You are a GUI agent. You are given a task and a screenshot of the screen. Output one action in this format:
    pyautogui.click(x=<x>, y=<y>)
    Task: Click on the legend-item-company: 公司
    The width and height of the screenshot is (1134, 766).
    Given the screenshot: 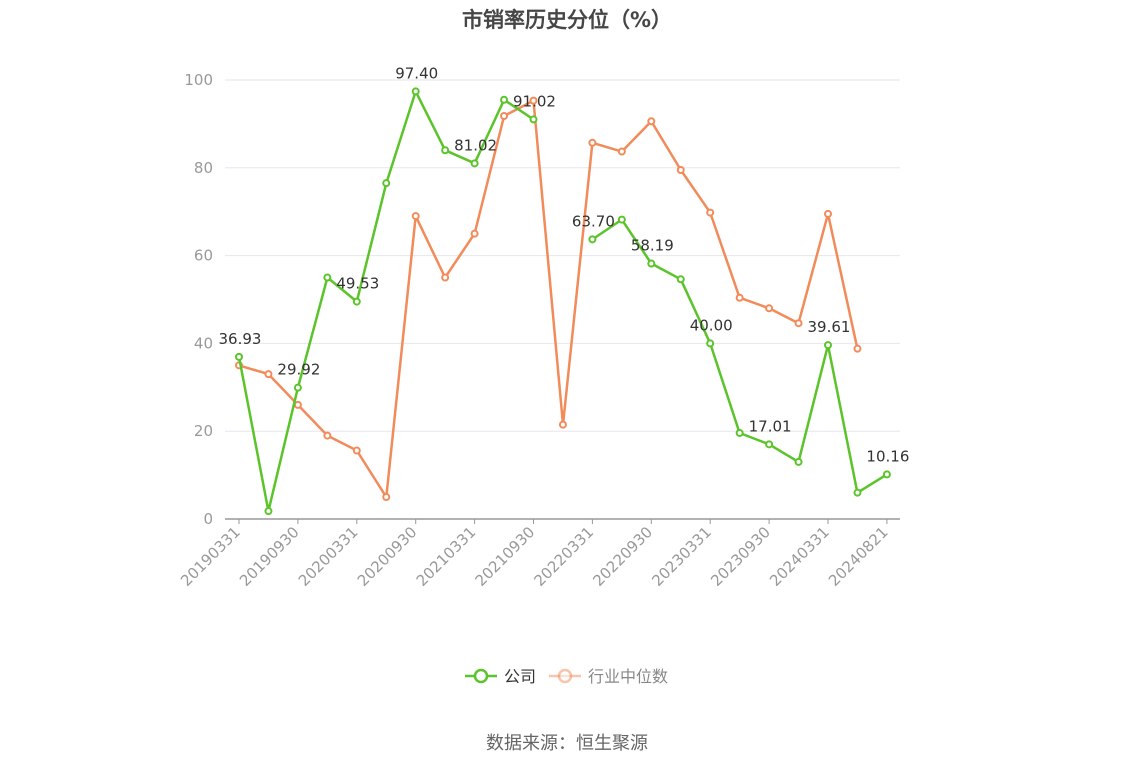 What is the action you would take?
    pyautogui.click(x=500, y=676)
    